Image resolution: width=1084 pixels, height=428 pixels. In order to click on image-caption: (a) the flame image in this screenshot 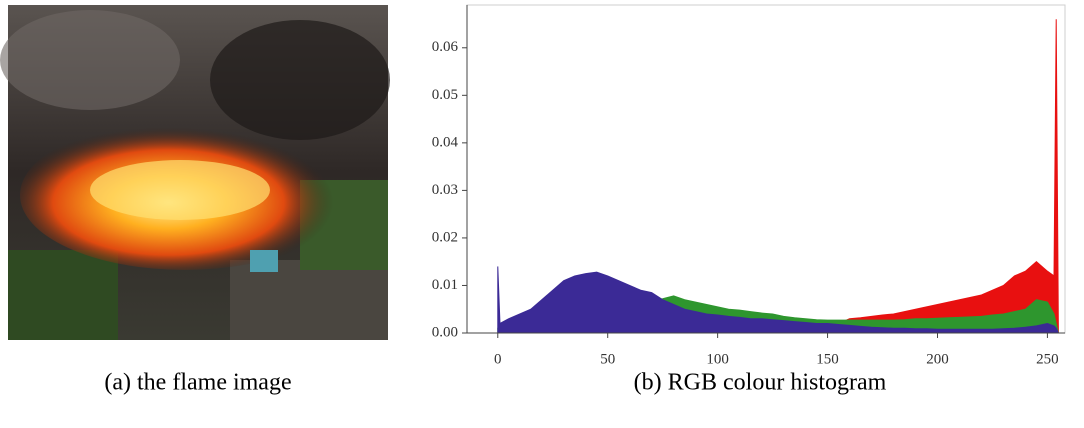, I will do `click(197, 383)`.